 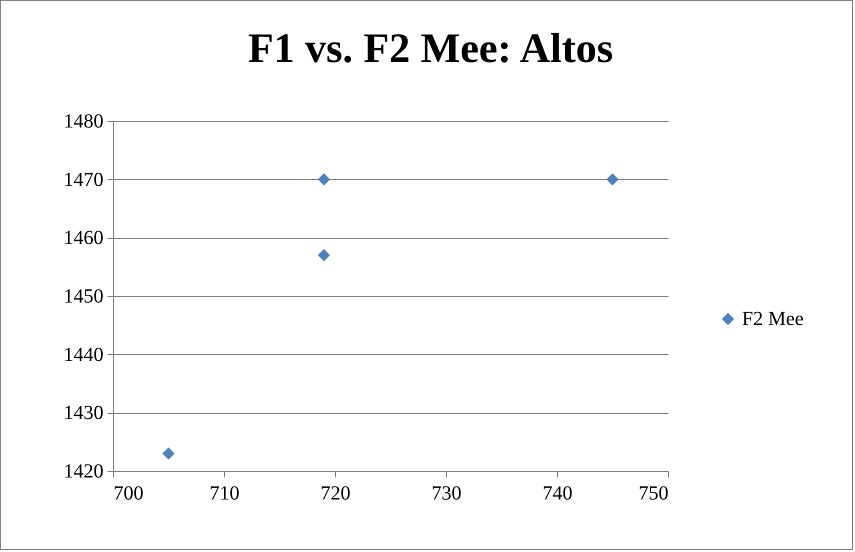 I want to click on y-tick-label: 1450, so click(x=84, y=297).